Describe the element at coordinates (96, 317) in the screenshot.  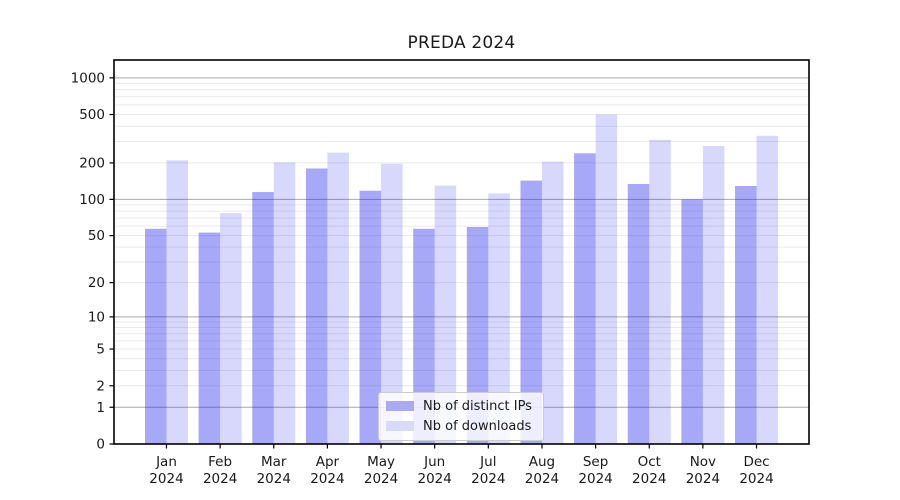
I see `y-tick-label: 10` at that location.